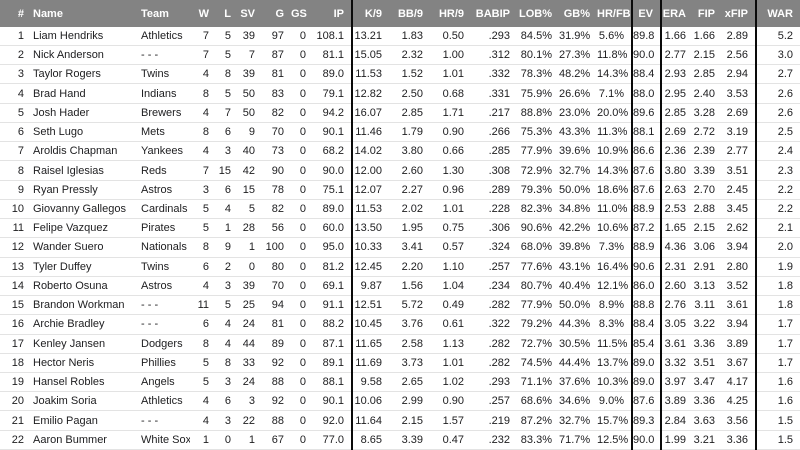  Describe the element at coordinates (82, 267) in the screenshot. I see `cell-name: Tyler Duffey` at that location.